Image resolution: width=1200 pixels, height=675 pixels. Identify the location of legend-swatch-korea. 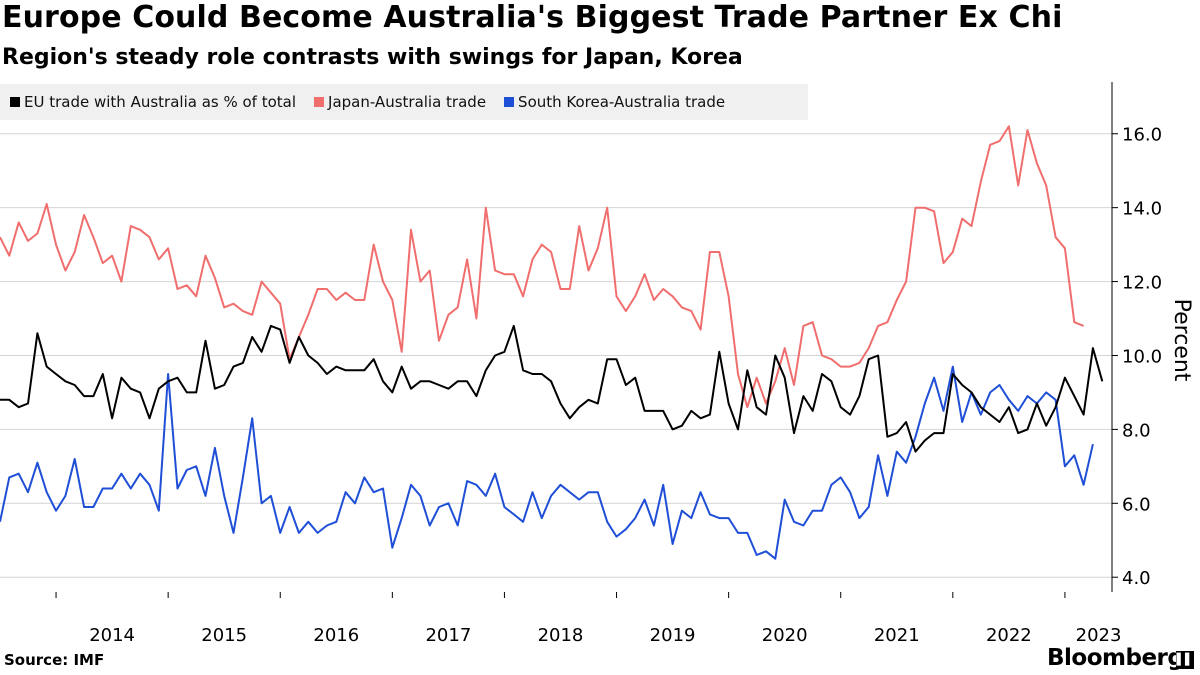
(509, 102).